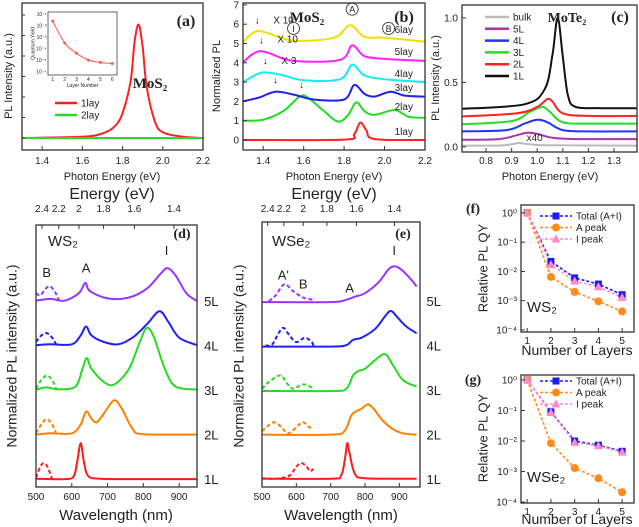  I want to click on inset-y-tick-label: 10⁻⁵, so click(41, 61).